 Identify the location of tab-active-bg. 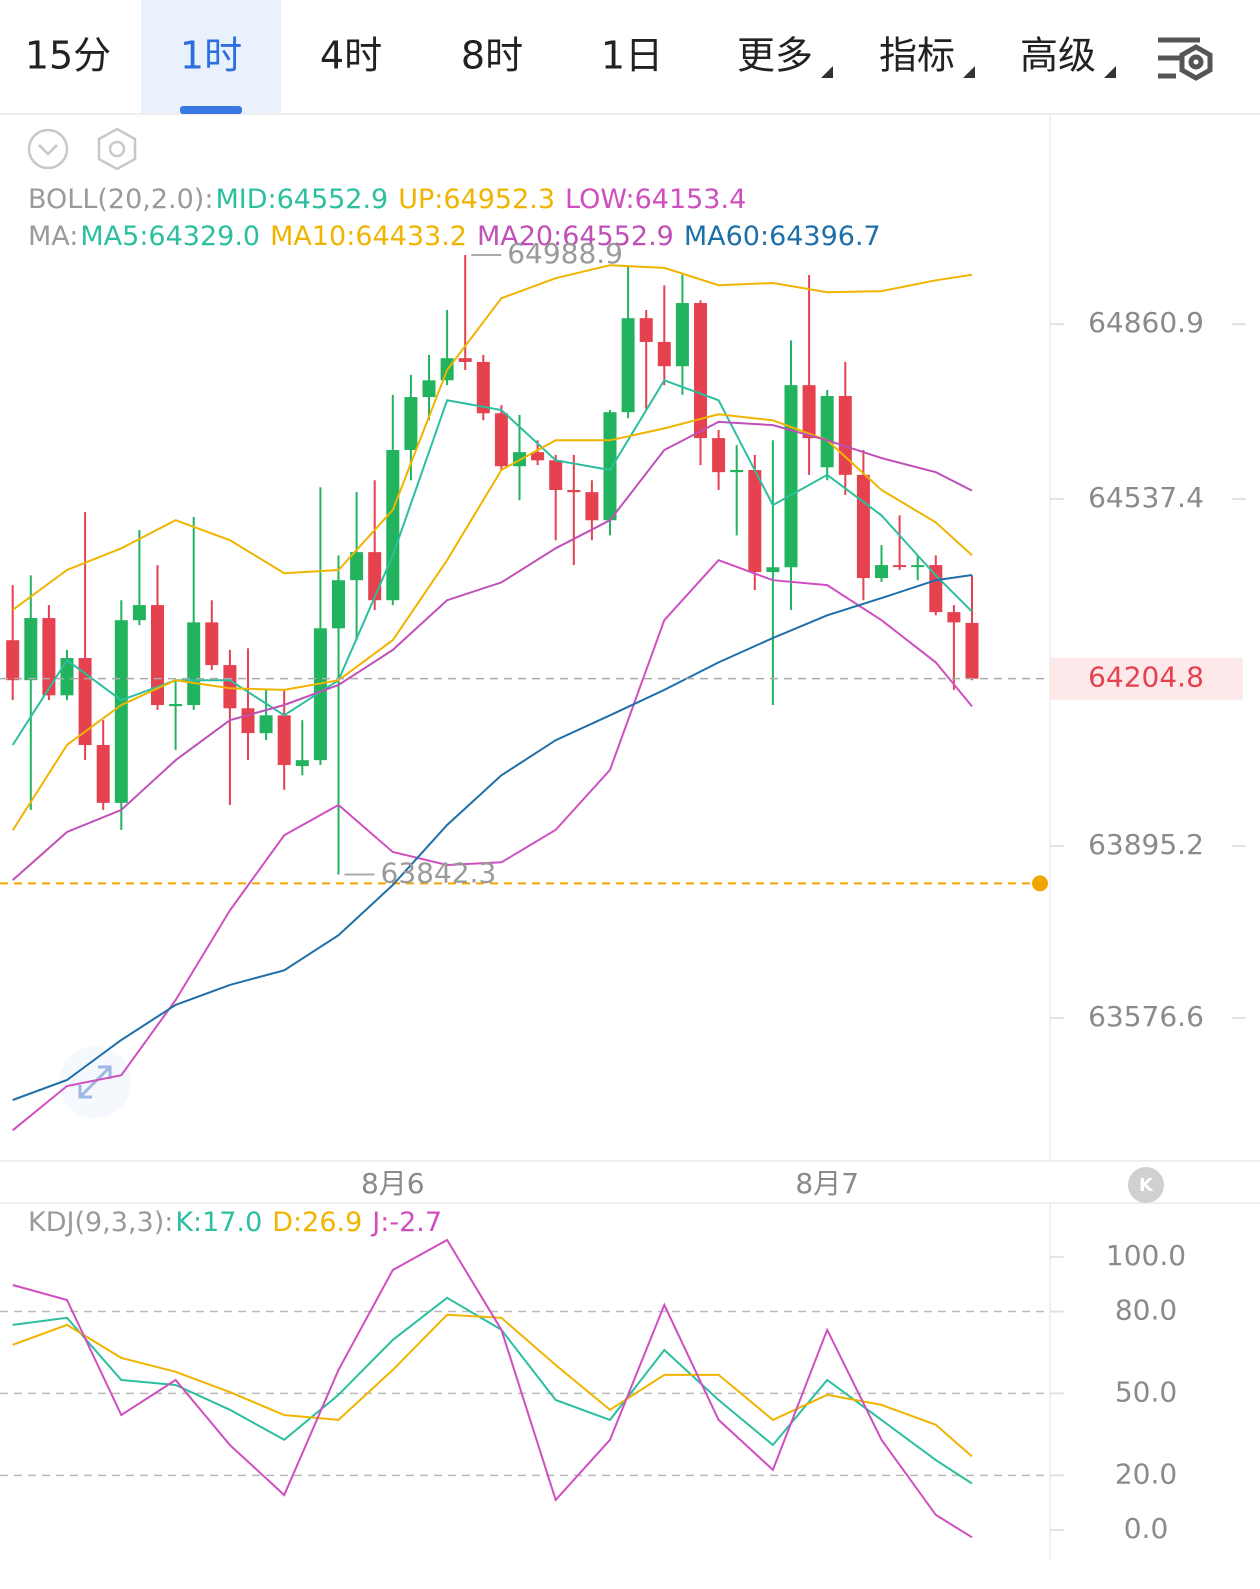
(211, 56).